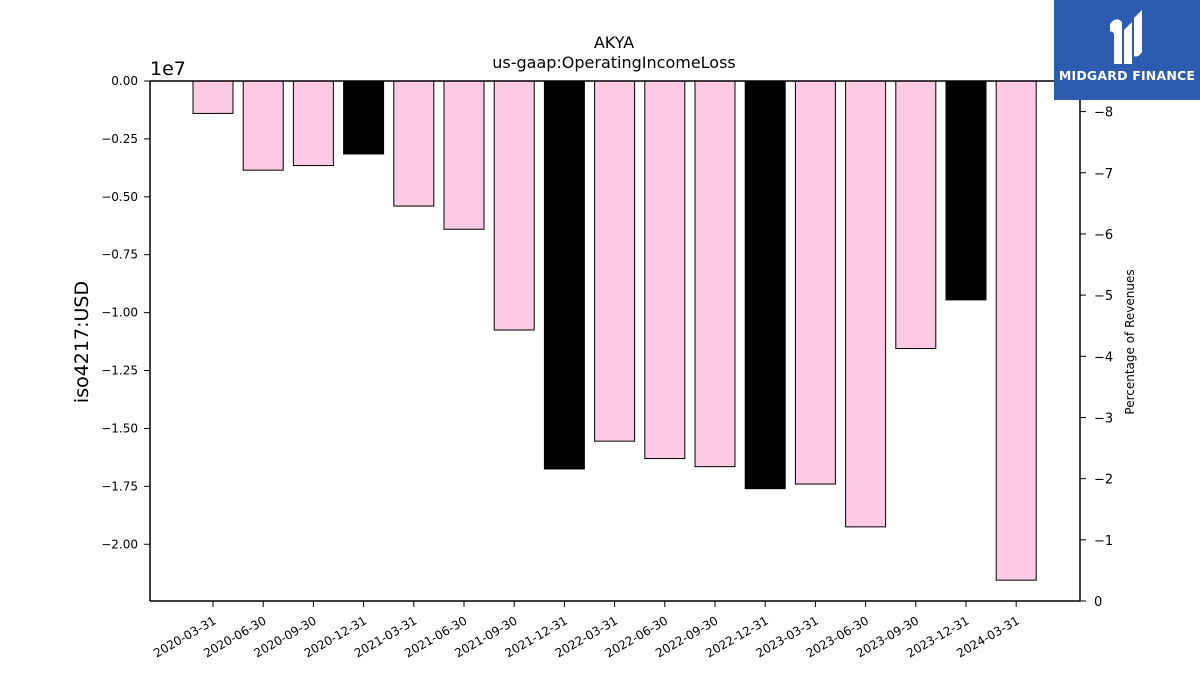 The height and width of the screenshot is (675, 1200). Describe the element at coordinates (1103, 113) in the screenshot. I see `y2-tick-label: −8` at that location.